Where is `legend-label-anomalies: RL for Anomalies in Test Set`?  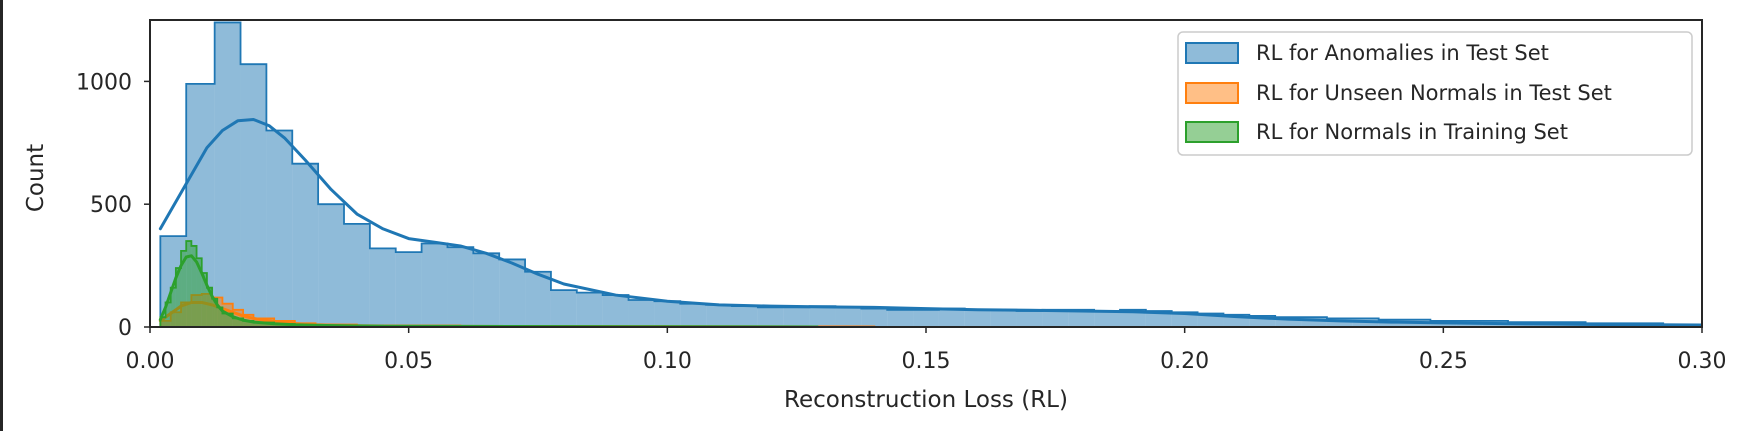
legend-label-anomalies: RL for Anomalies in Test Set is located at coordinates (1402, 53).